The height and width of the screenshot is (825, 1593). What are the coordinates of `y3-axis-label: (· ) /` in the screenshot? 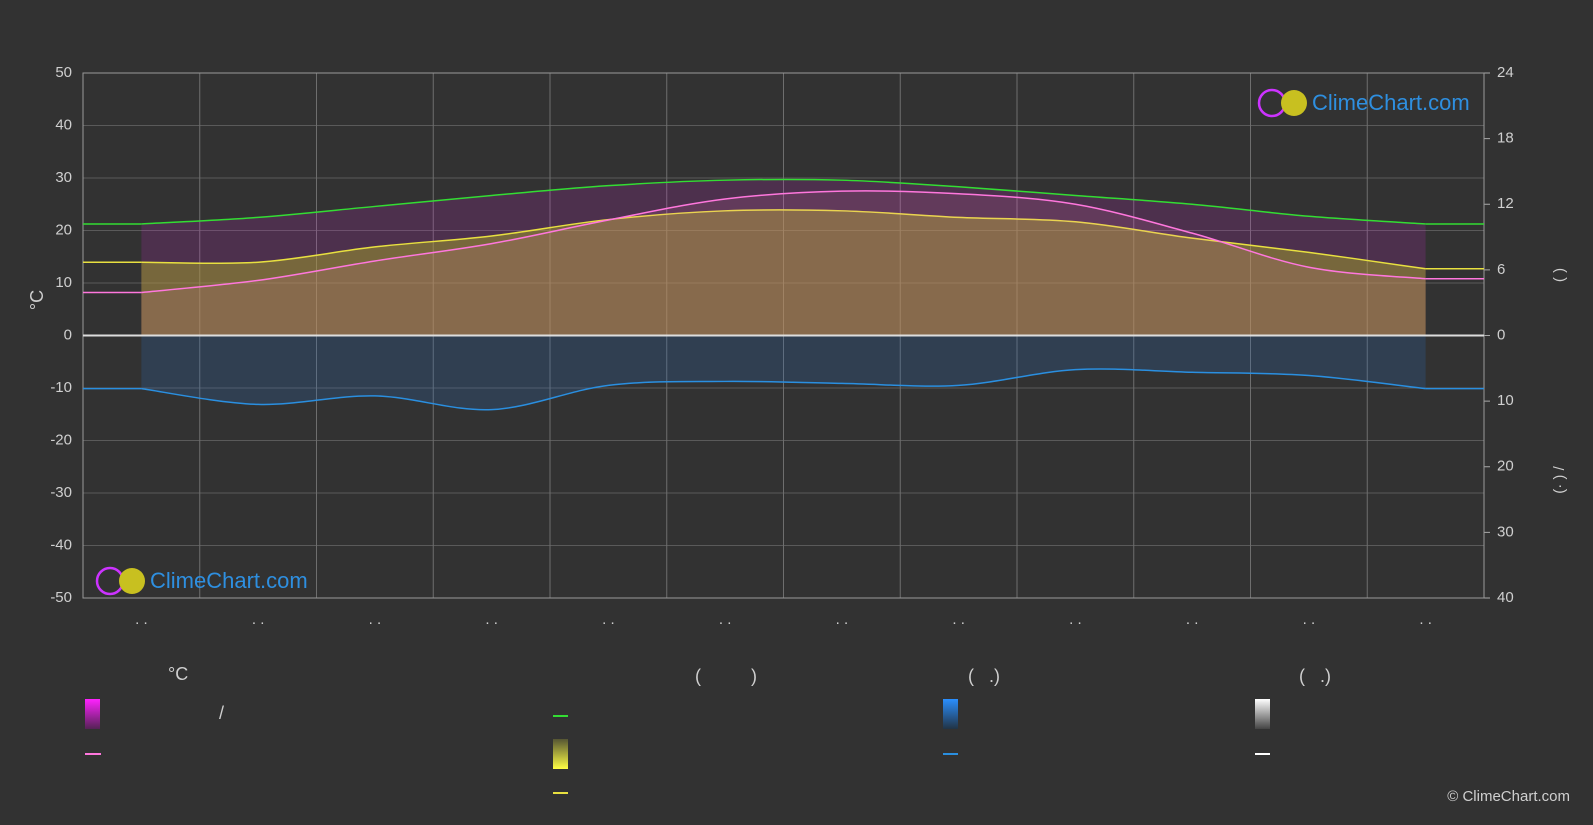 It's located at (1559, 479).